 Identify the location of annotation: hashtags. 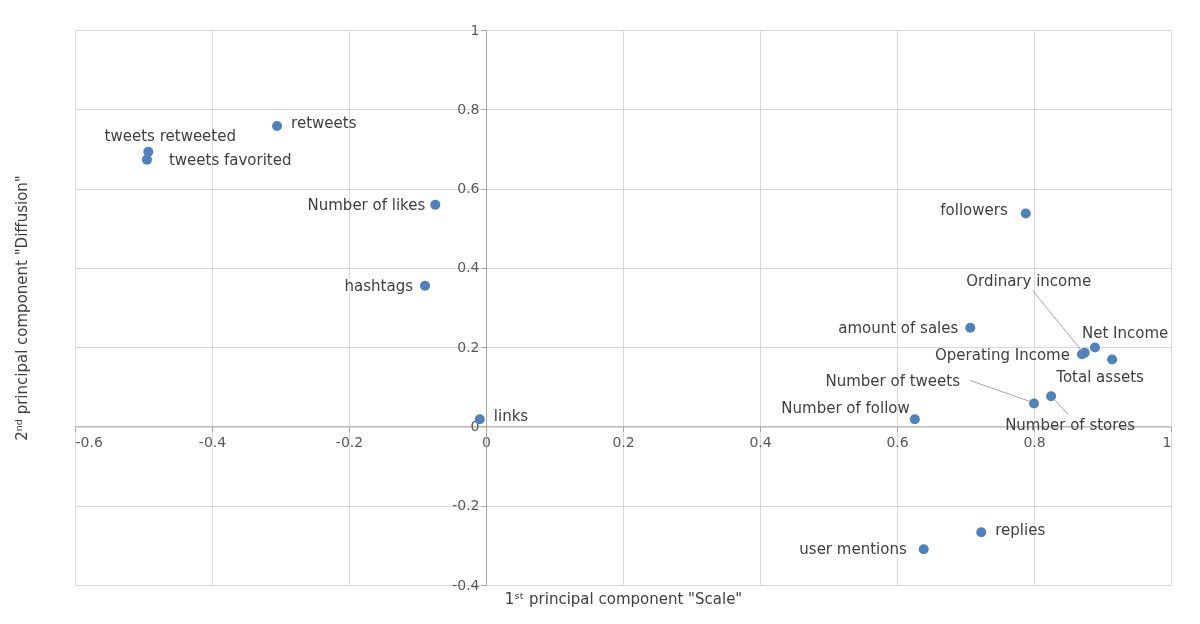
(379, 285).